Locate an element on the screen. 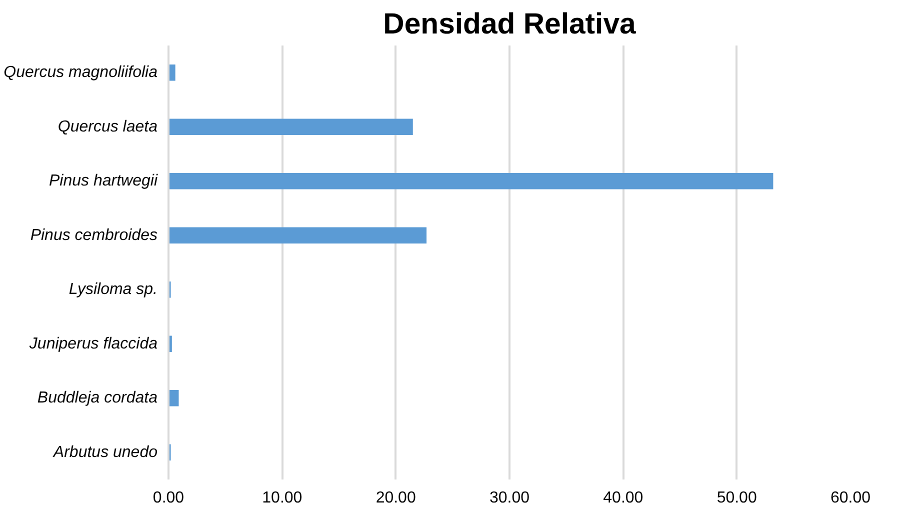 The height and width of the screenshot is (516, 902). y-tick-label: Pinus hartwegii is located at coordinates (103, 181).